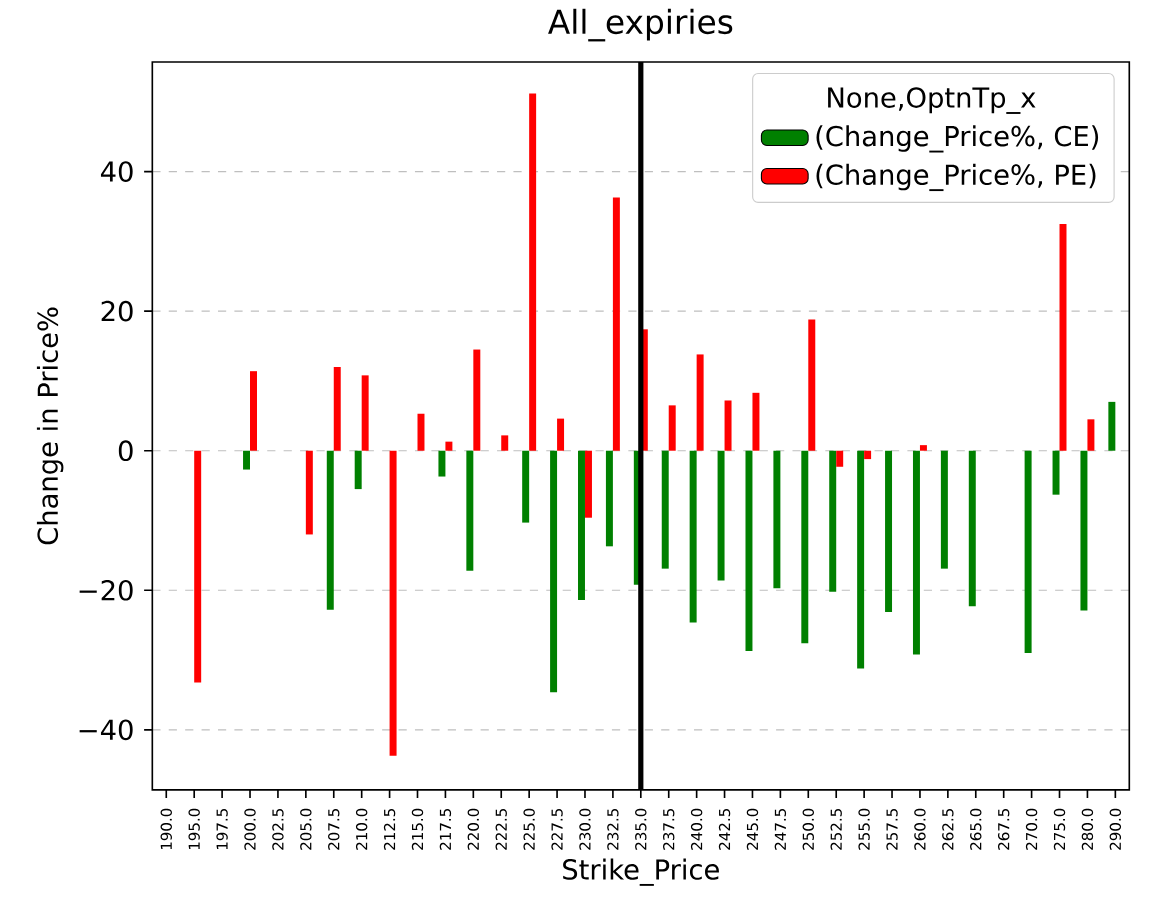 This screenshot has width=1149, height=915. What do you see at coordinates (957, 139) in the screenshot?
I see `legend-label: (Change_Price%, CE)` at bounding box center [957, 139].